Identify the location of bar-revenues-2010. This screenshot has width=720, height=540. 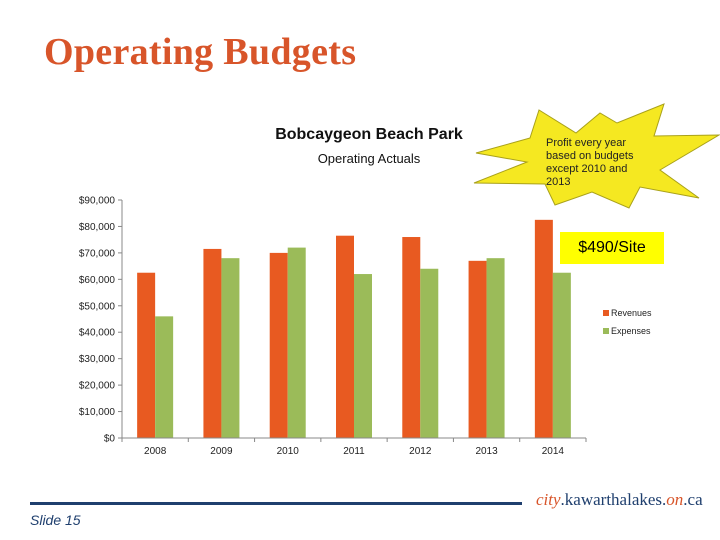
(278, 345).